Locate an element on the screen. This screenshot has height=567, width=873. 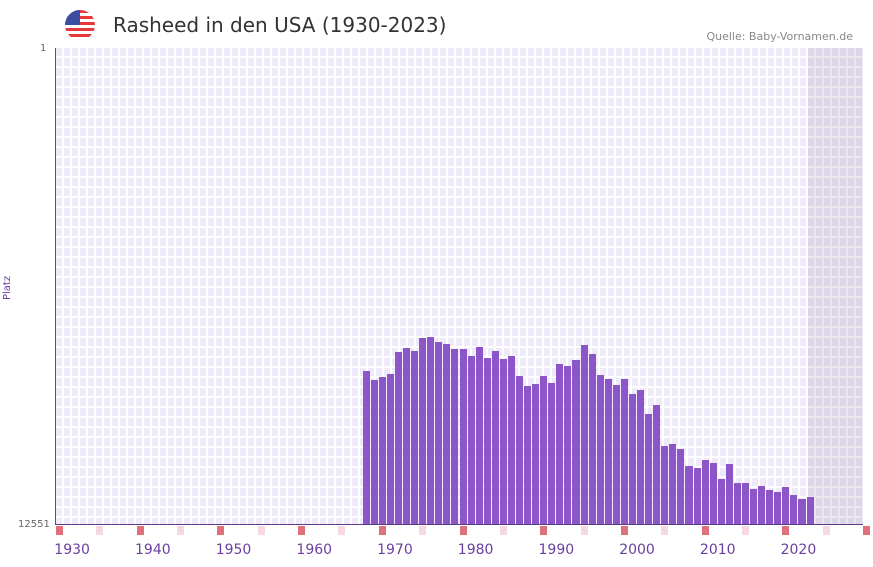
chart-title: Rasheed in den USA (1930-2023) is located at coordinates (280, 25).